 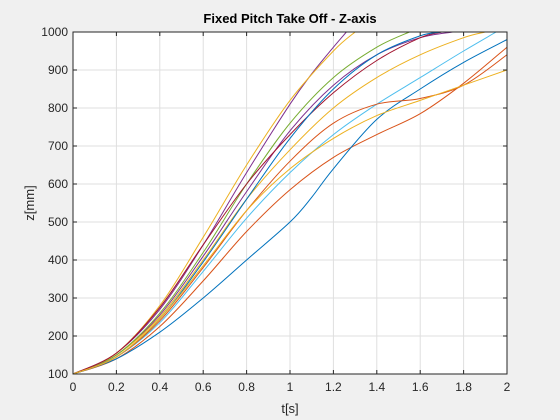 What do you see at coordinates (58, 336) in the screenshot?
I see `y-tick-label: 200` at bounding box center [58, 336].